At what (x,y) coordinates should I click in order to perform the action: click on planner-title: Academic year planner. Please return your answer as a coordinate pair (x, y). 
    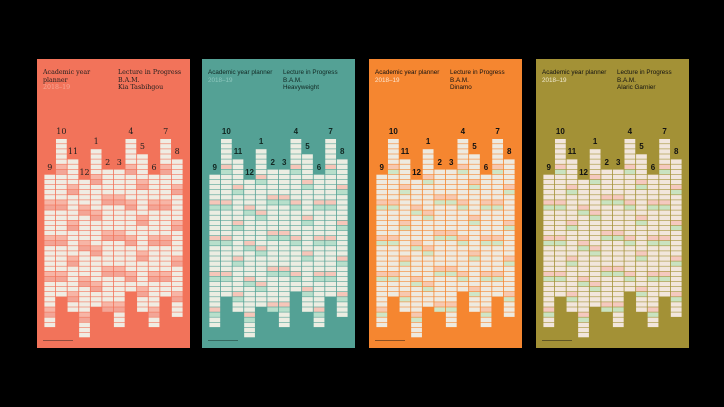
    Looking at the image, I should click on (240, 72).